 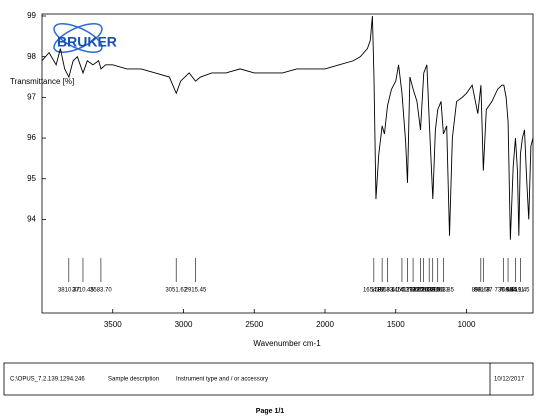 I want to click on footer-date: 10/12/2017, so click(x=509, y=380).